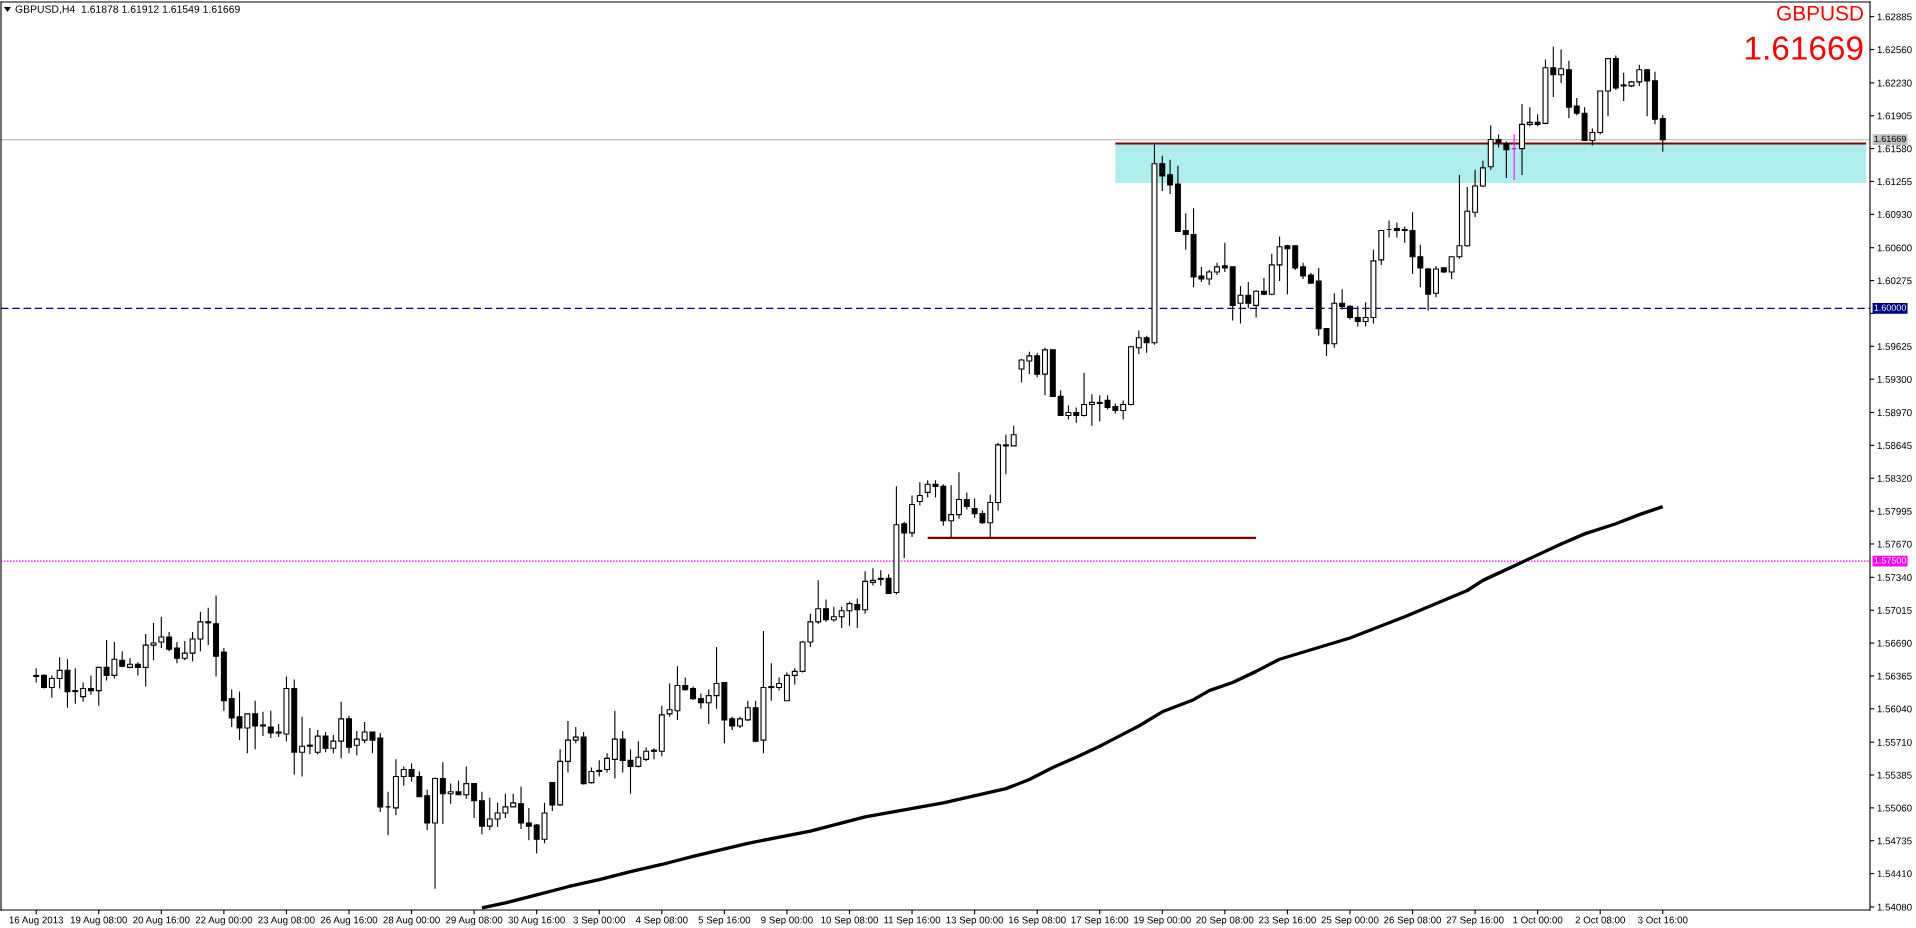 This screenshot has height=928, width=1916. Describe the element at coordinates (724, 921) in the screenshot. I see `x-tick-label: 5 Sep 16:00` at that location.